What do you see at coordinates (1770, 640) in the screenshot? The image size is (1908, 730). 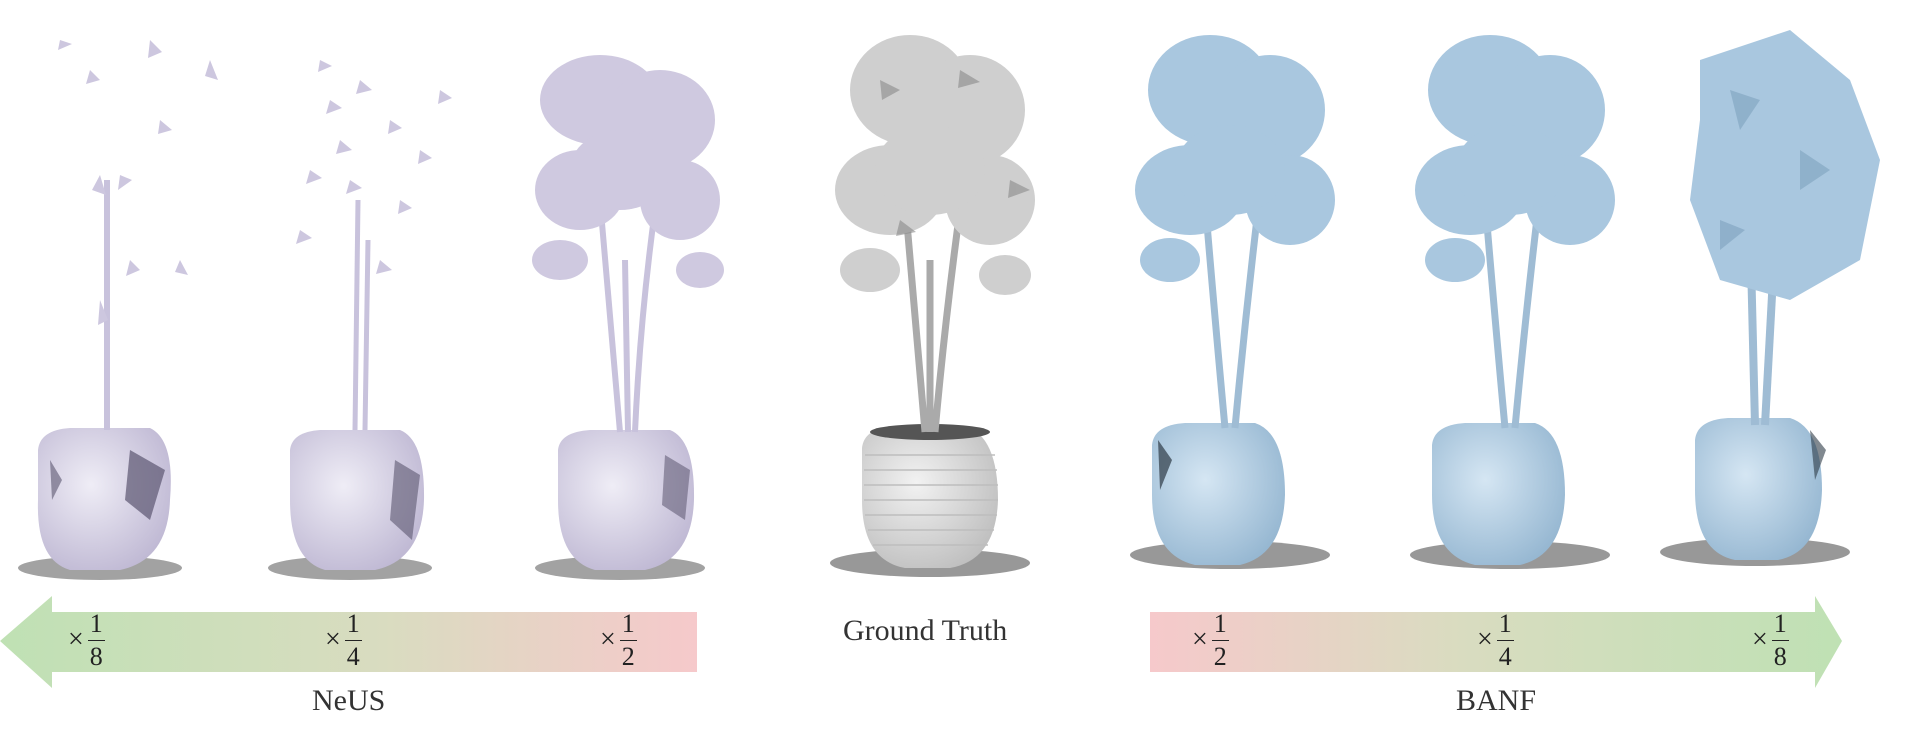 I see `banf-scale-1-8: × 1 8` at bounding box center [1770, 640].